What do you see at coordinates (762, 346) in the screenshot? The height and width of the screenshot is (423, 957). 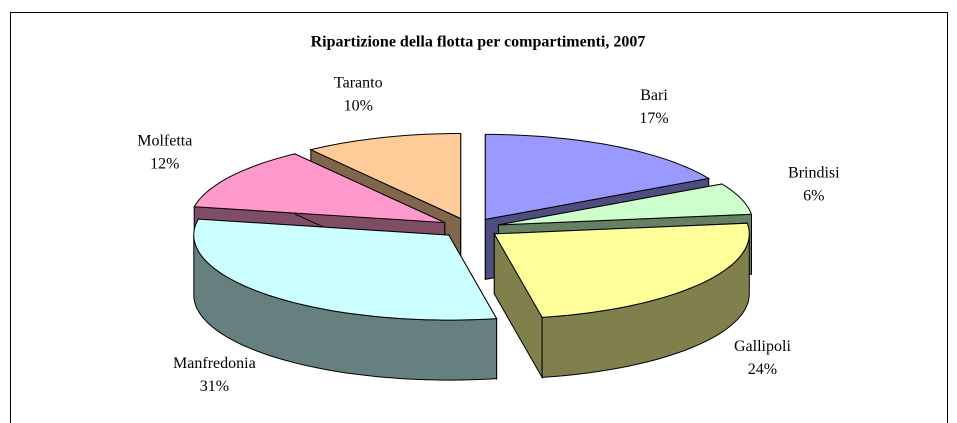 I see `slice-label: Gallipoli` at bounding box center [762, 346].